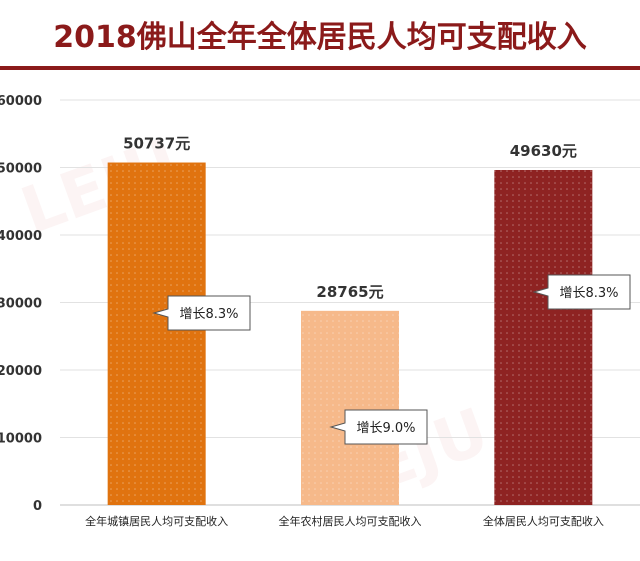  I want to click on x-tick-label: 全年农村居民人均可支配收入, so click(350, 521).